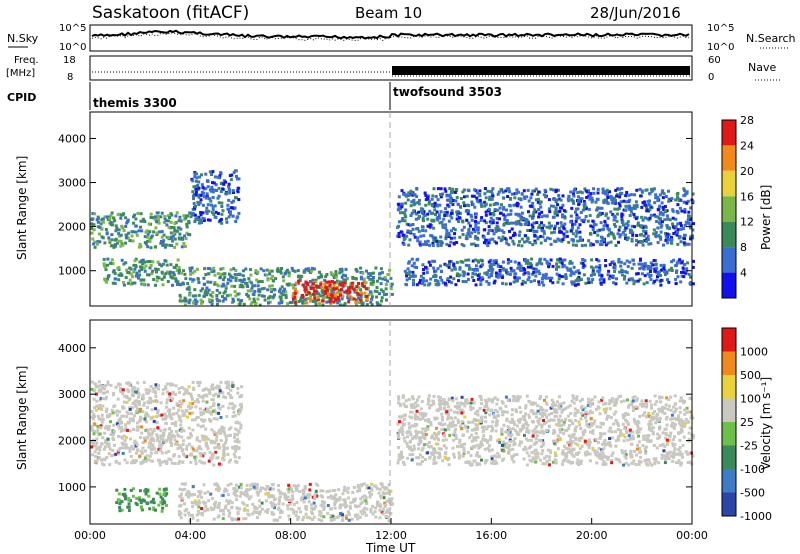 The image size is (800, 554). I want to click on power-colorbar-tick: 8, so click(743, 247).